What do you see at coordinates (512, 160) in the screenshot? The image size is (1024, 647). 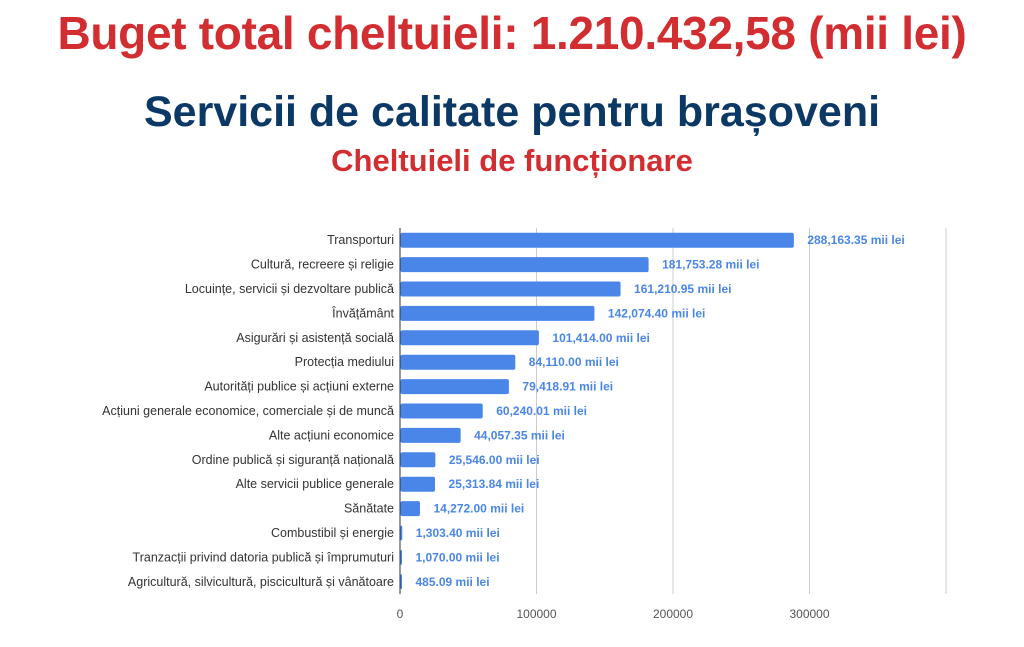 I see `section-title: Cheltuieli de funcționare` at bounding box center [512, 160].